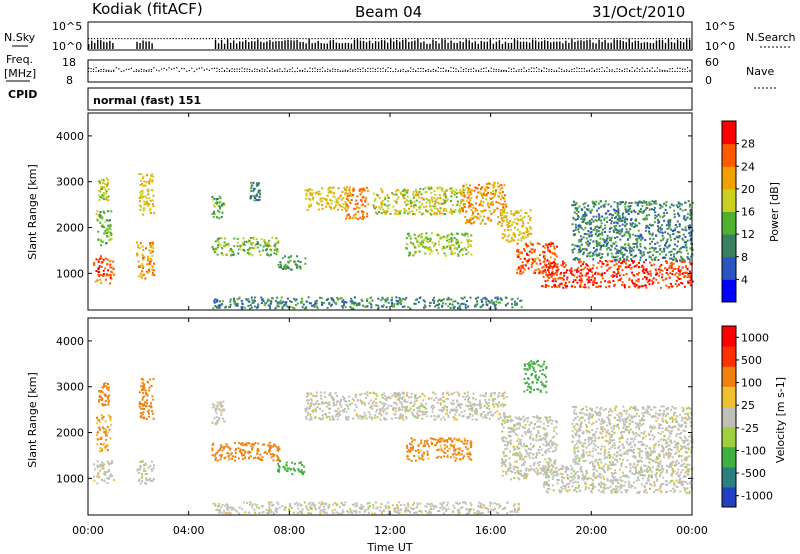  Describe the element at coordinates (744, 257) in the screenshot. I see `colorbar-tick-label: 8` at that location.